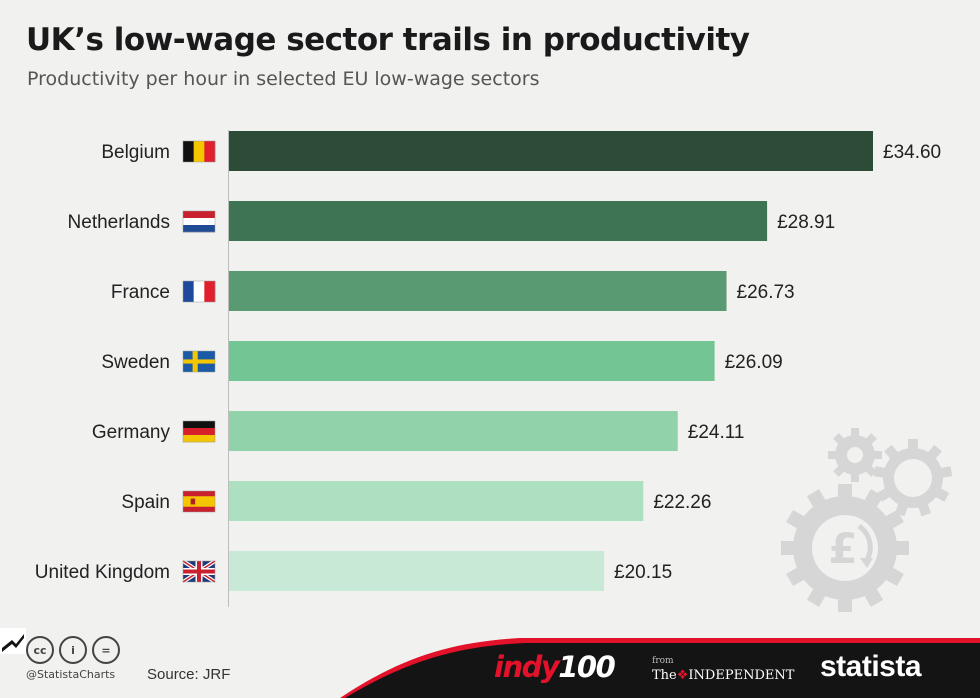  What do you see at coordinates (682, 675) in the screenshot?
I see `eagle-icon: ❖` at bounding box center [682, 675].